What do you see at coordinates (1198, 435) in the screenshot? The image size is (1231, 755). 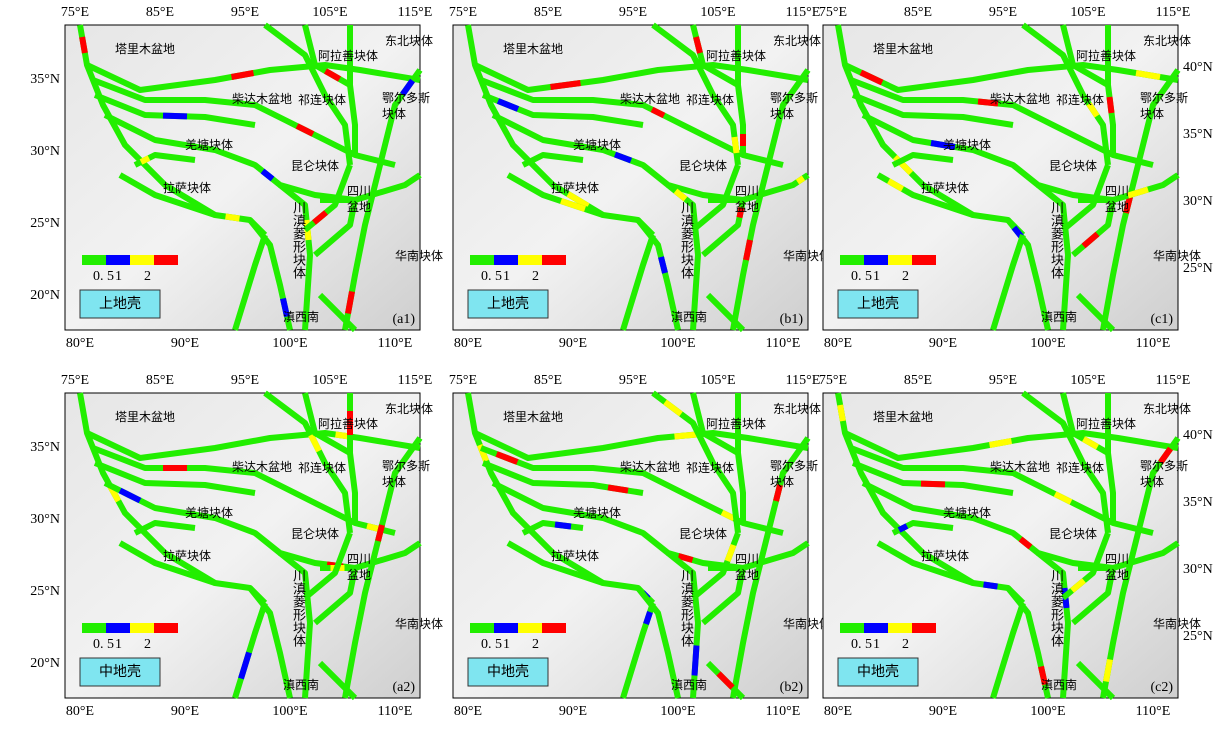 I see `lat-label: 40°N` at bounding box center [1198, 435].